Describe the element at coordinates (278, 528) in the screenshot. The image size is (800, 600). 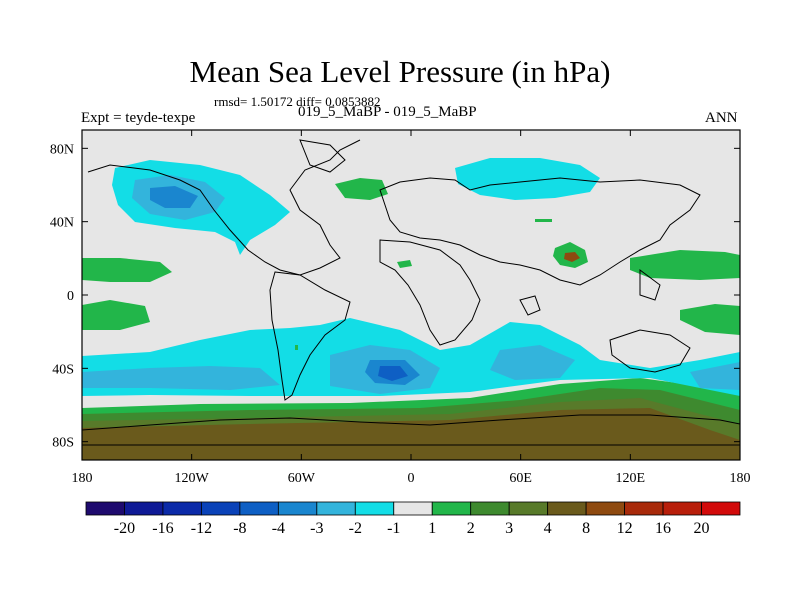
I see `colorbar-label: -4` at that location.